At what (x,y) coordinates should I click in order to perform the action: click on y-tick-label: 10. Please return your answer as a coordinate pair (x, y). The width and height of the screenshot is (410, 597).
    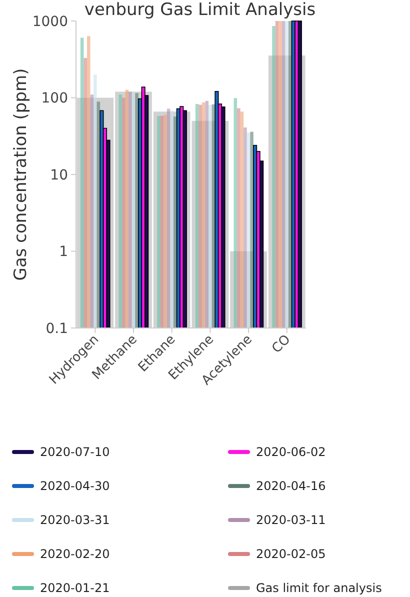
    Looking at the image, I should click on (59, 175).